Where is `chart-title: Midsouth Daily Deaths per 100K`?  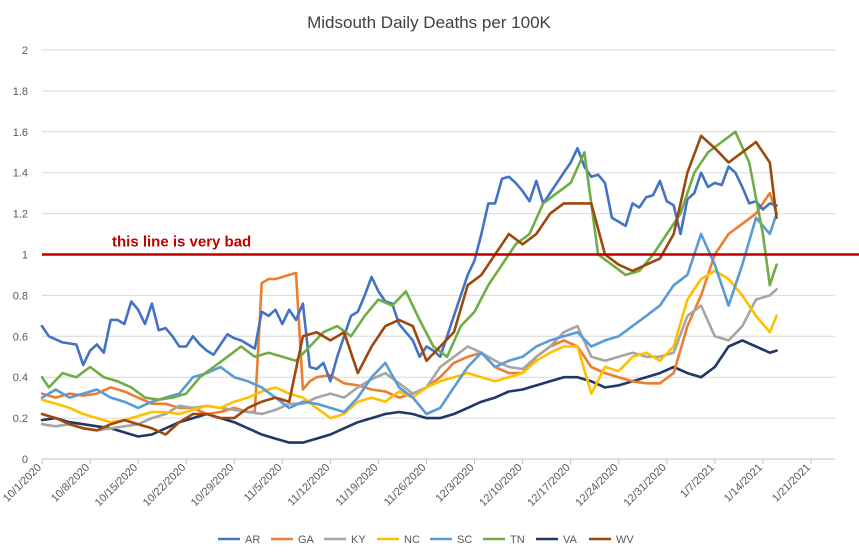
chart-title: Midsouth Daily Deaths per 100K is located at coordinates (429, 22).